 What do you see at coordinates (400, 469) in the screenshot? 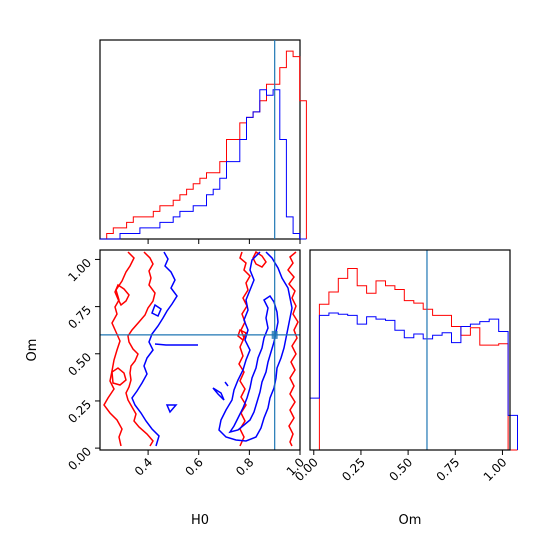
I see `om-xtick-label: 0.50` at bounding box center [400, 469].